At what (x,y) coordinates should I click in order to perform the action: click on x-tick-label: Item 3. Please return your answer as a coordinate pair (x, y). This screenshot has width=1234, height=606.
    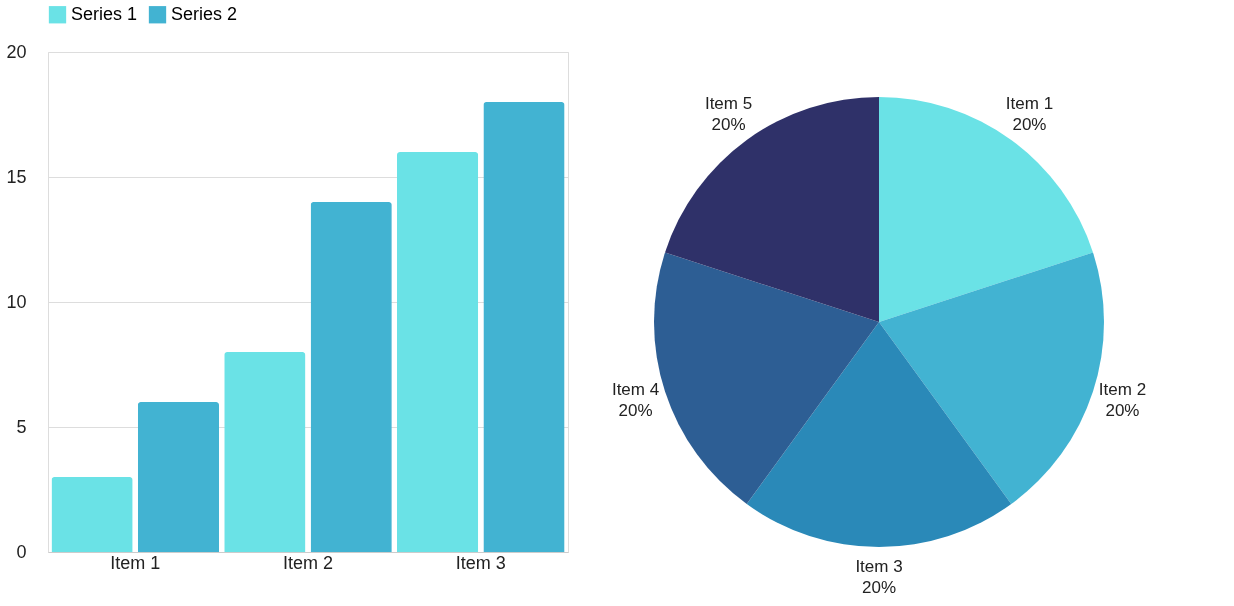
    Looking at the image, I should click on (480, 562).